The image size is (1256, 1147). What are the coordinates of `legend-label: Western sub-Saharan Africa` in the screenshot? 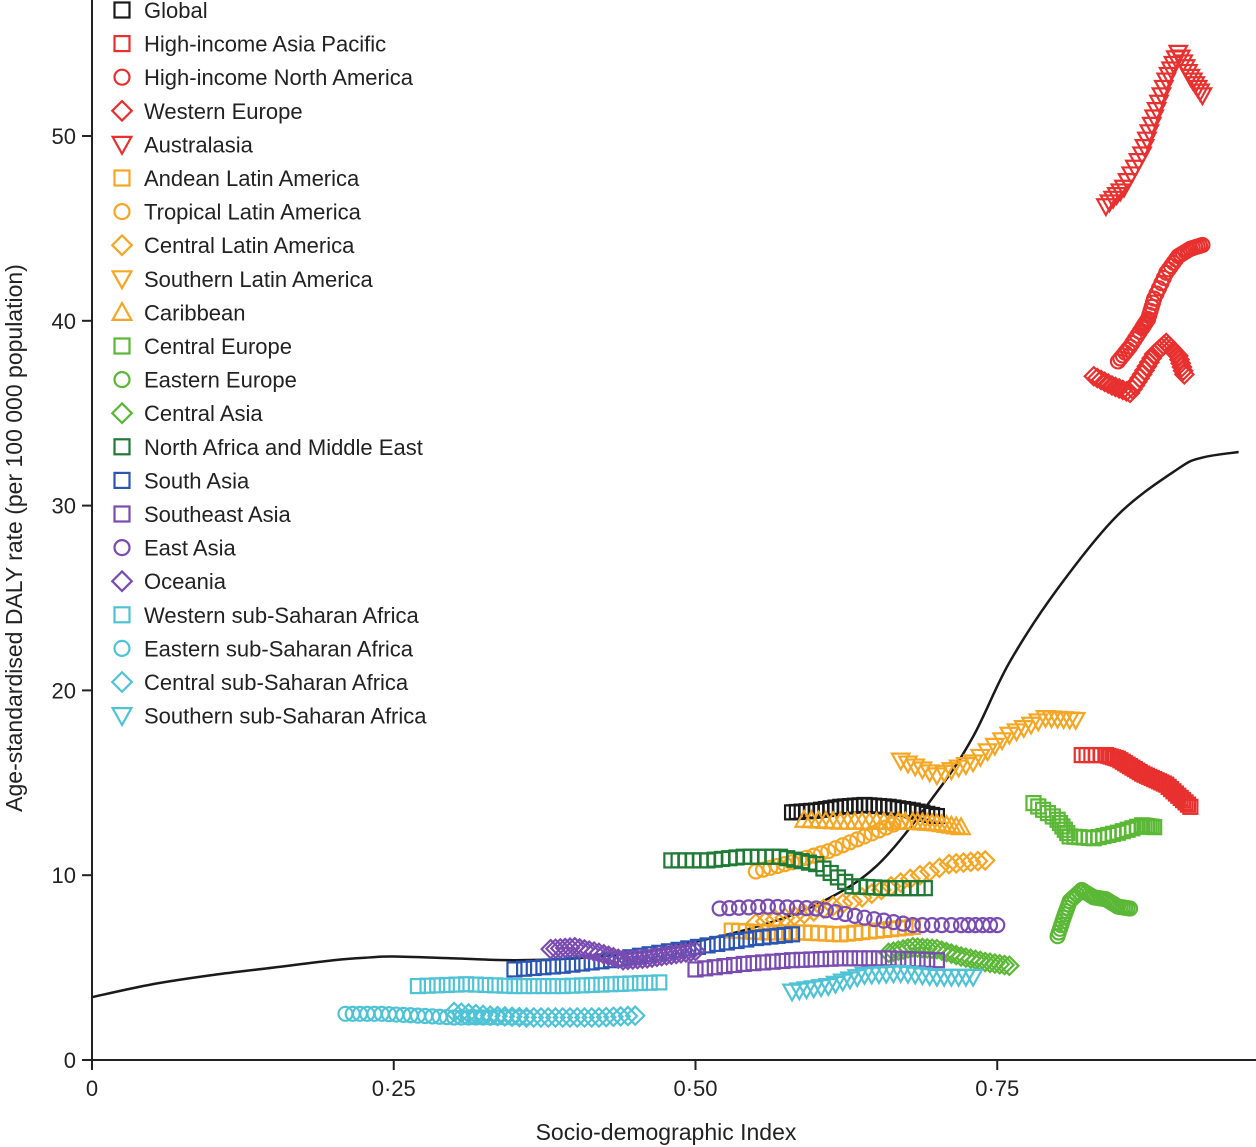 It's located at (281, 615).